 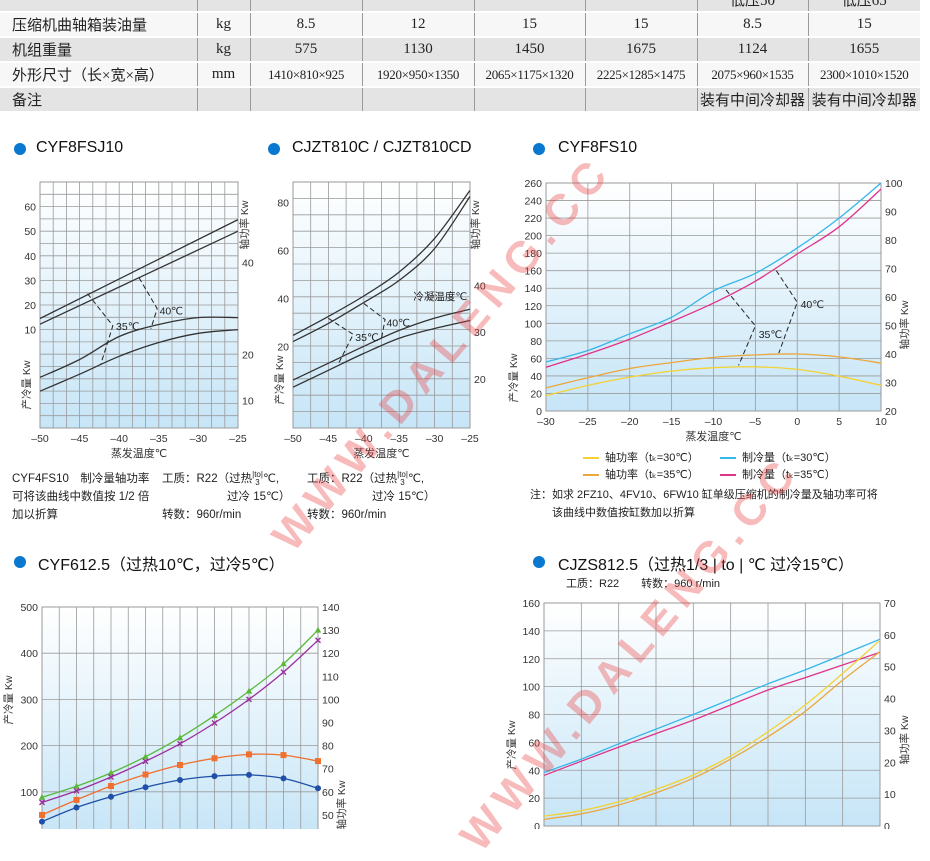 I want to click on series-group, so click(x=713, y=290).